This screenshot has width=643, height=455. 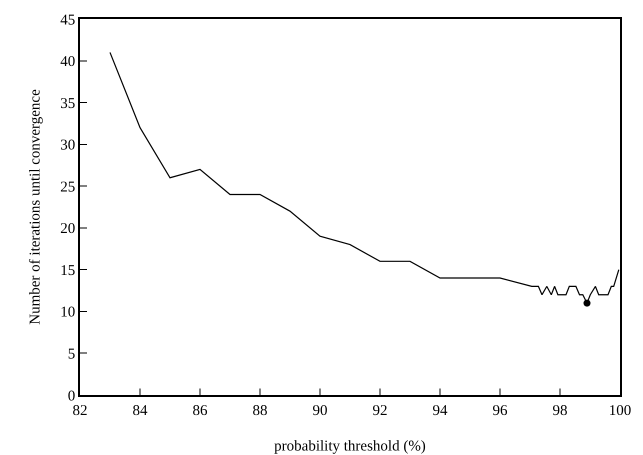 What do you see at coordinates (68, 187) in the screenshot?
I see `y-tick-label: 25` at bounding box center [68, 187].